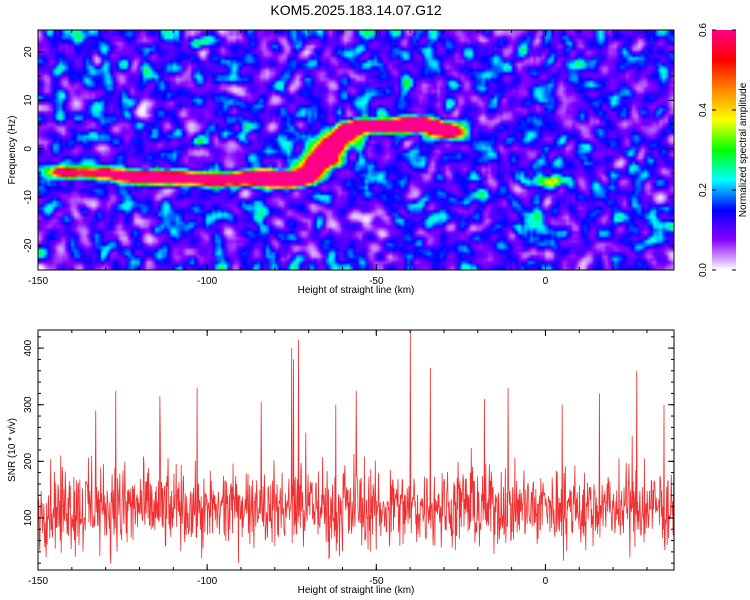  I want to click on spectrogram-y-axis-label: Frequency (Hz), so click(12, 150).